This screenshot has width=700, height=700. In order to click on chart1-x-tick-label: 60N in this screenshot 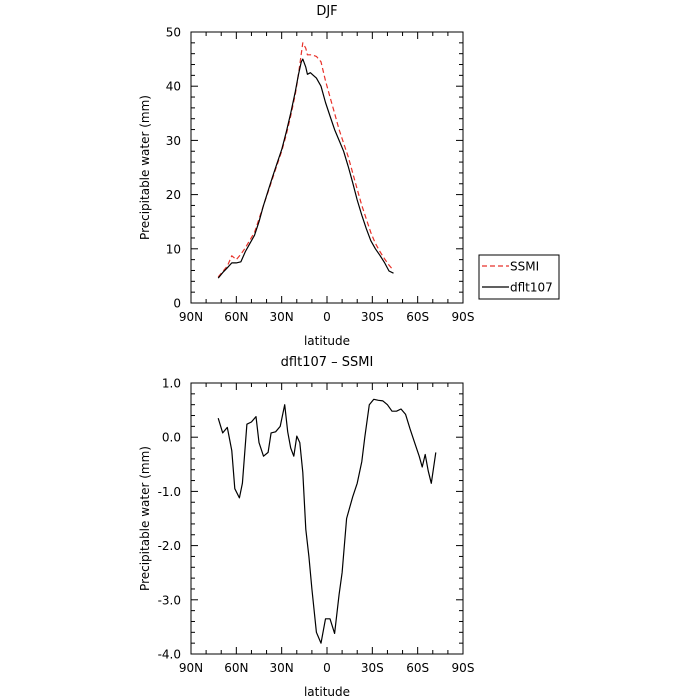, I will do `click(236, 317)`.